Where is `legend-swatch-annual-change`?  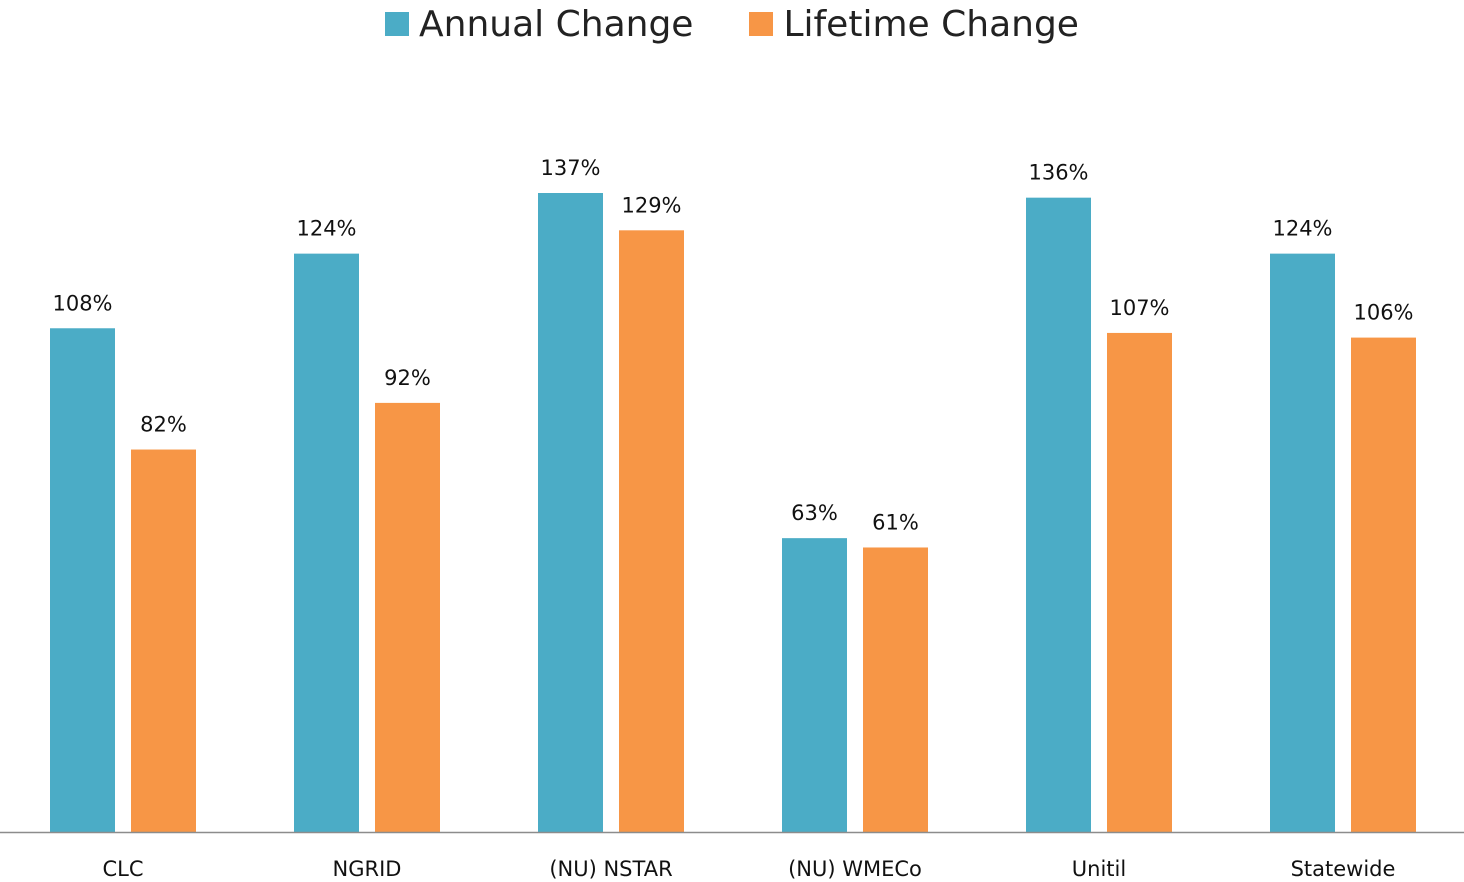 legend-swatch-annual-change is located at coordinates (397, 24).